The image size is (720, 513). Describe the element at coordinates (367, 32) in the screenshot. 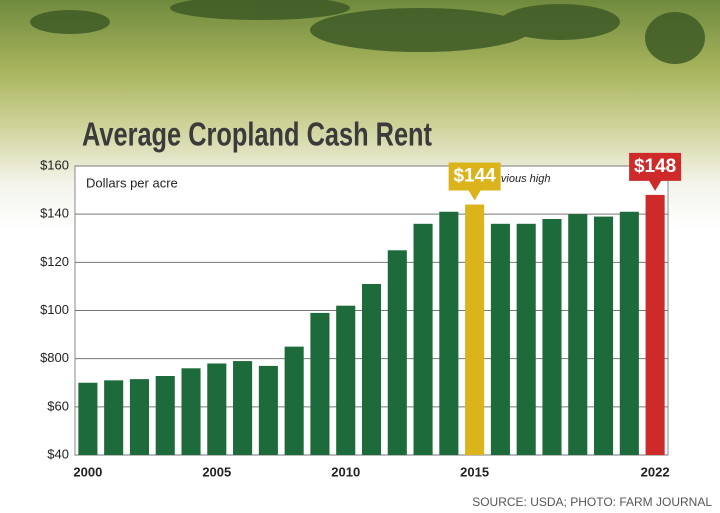

I see `trees` at that location.